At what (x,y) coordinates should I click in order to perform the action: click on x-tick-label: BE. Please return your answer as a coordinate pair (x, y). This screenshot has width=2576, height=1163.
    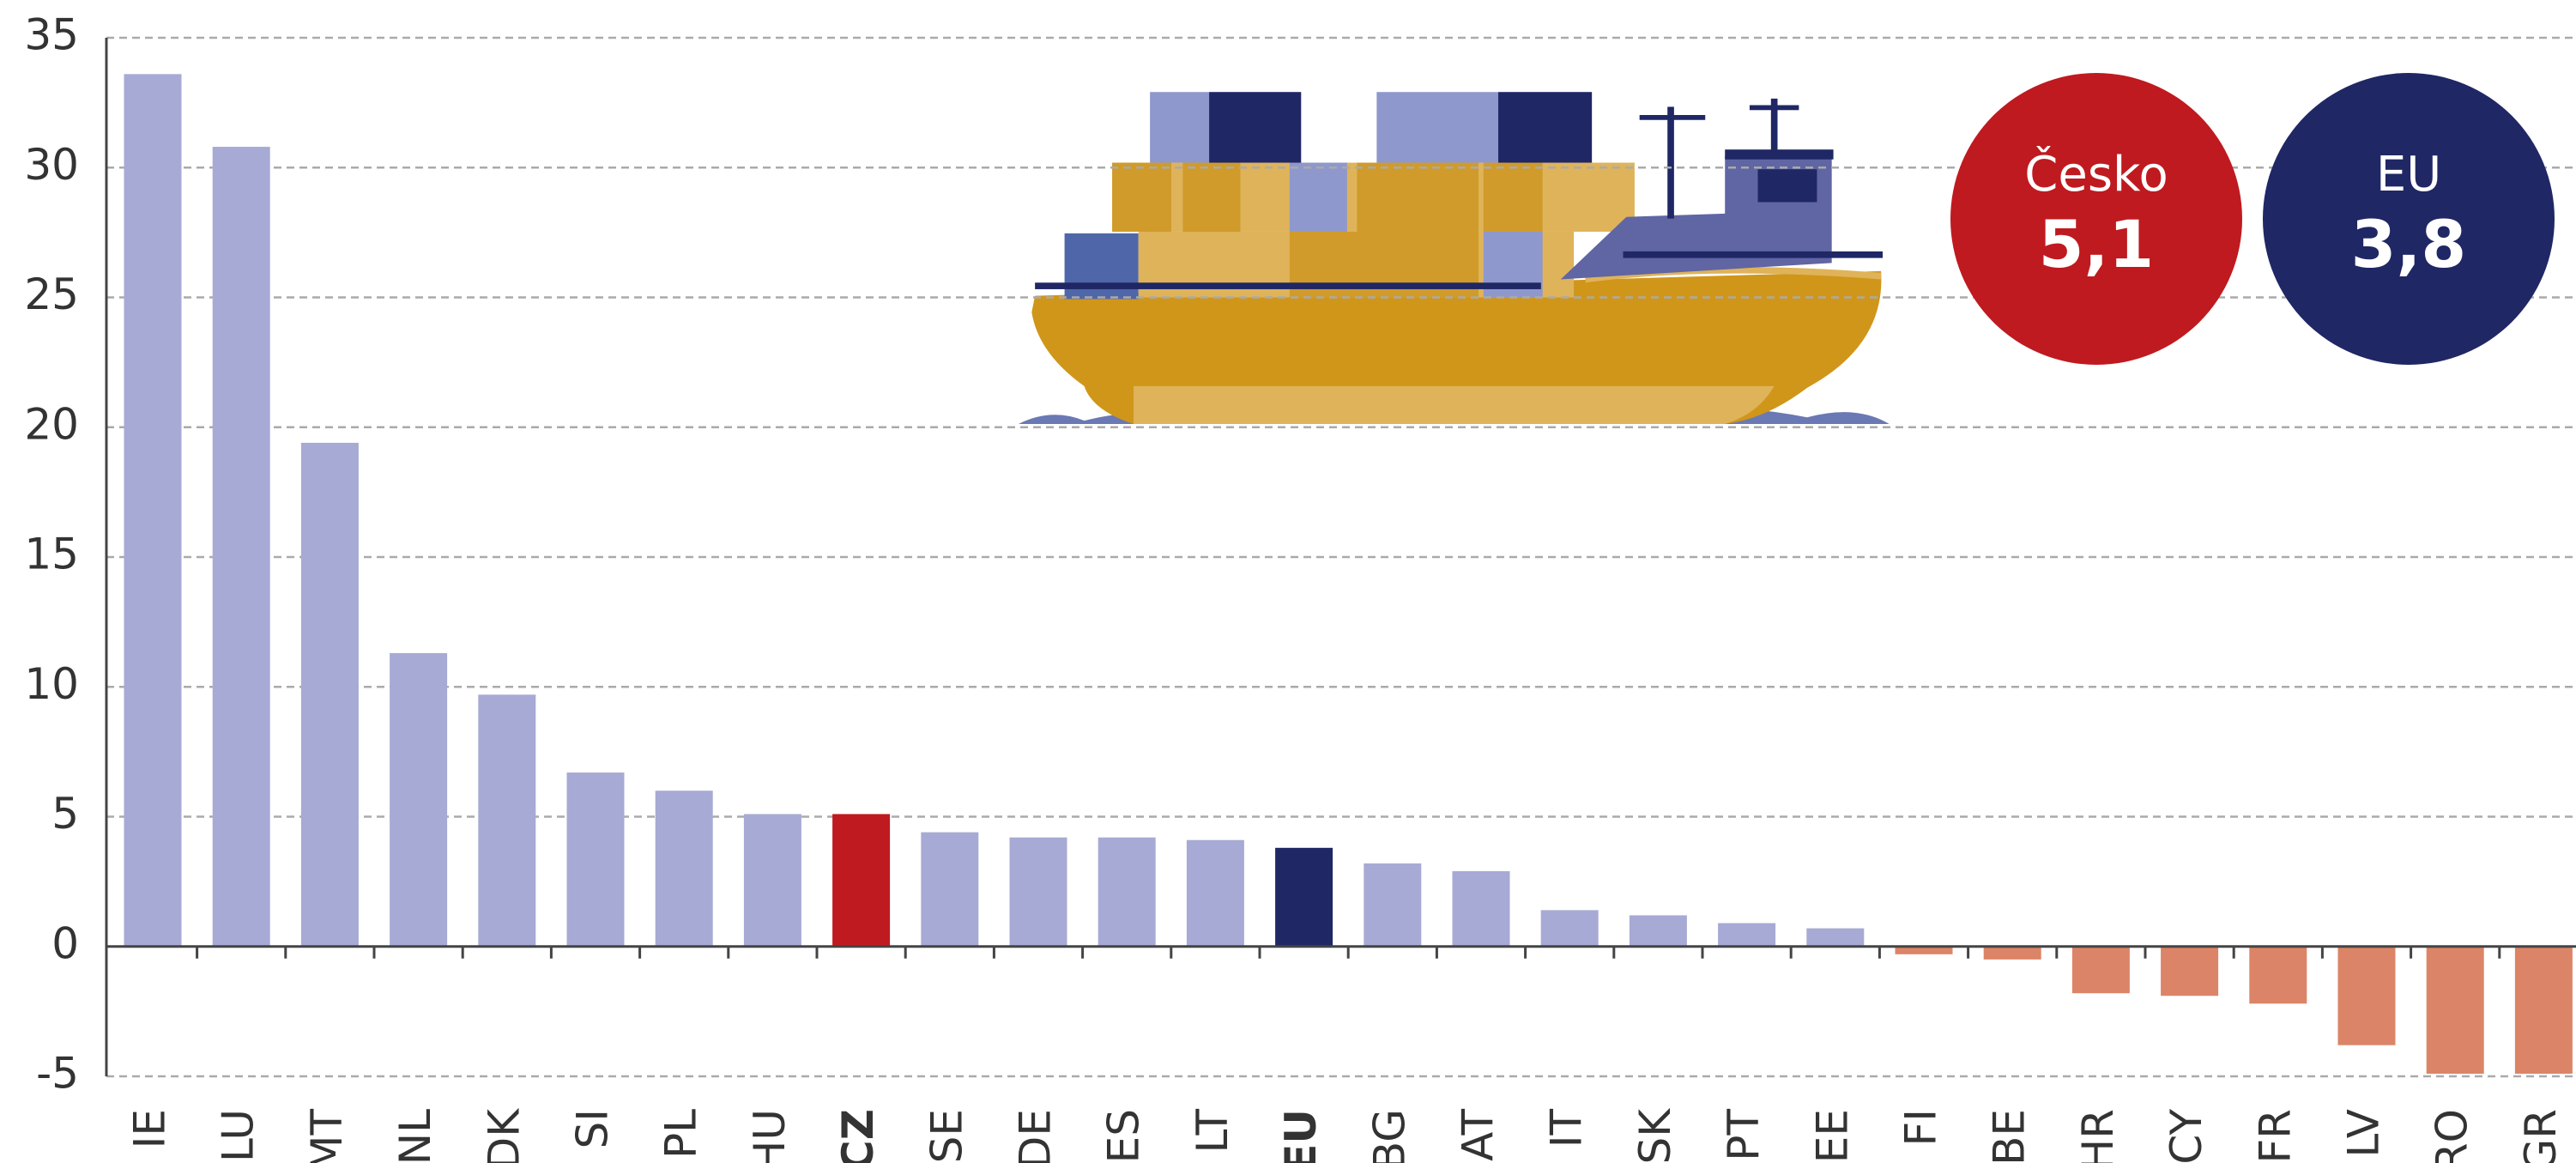
    Looking at the image, I should click on (2010, 1136).